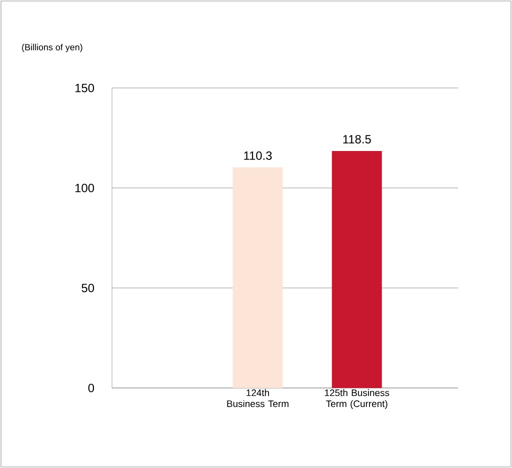 This screenshot has width=512, height=468. I want to click on y-tick-label: 0, so click(91, 388).